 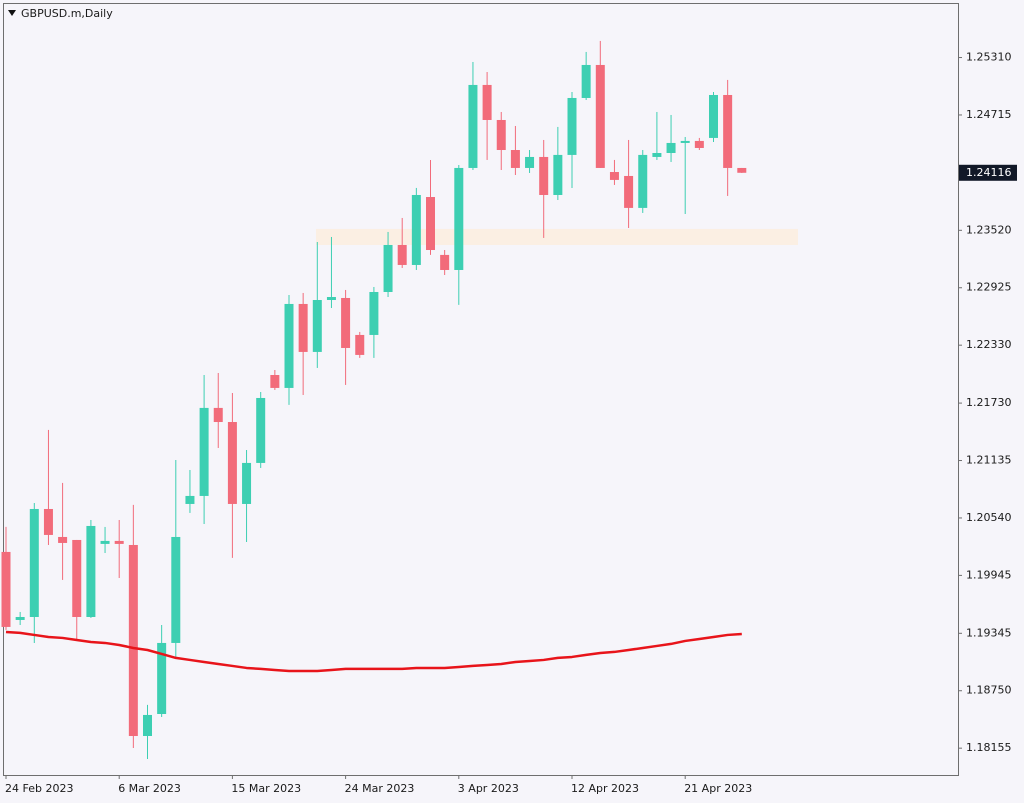 I want to click on x-tick-label: 15 Mar 2023, so click(x=266, y=788).